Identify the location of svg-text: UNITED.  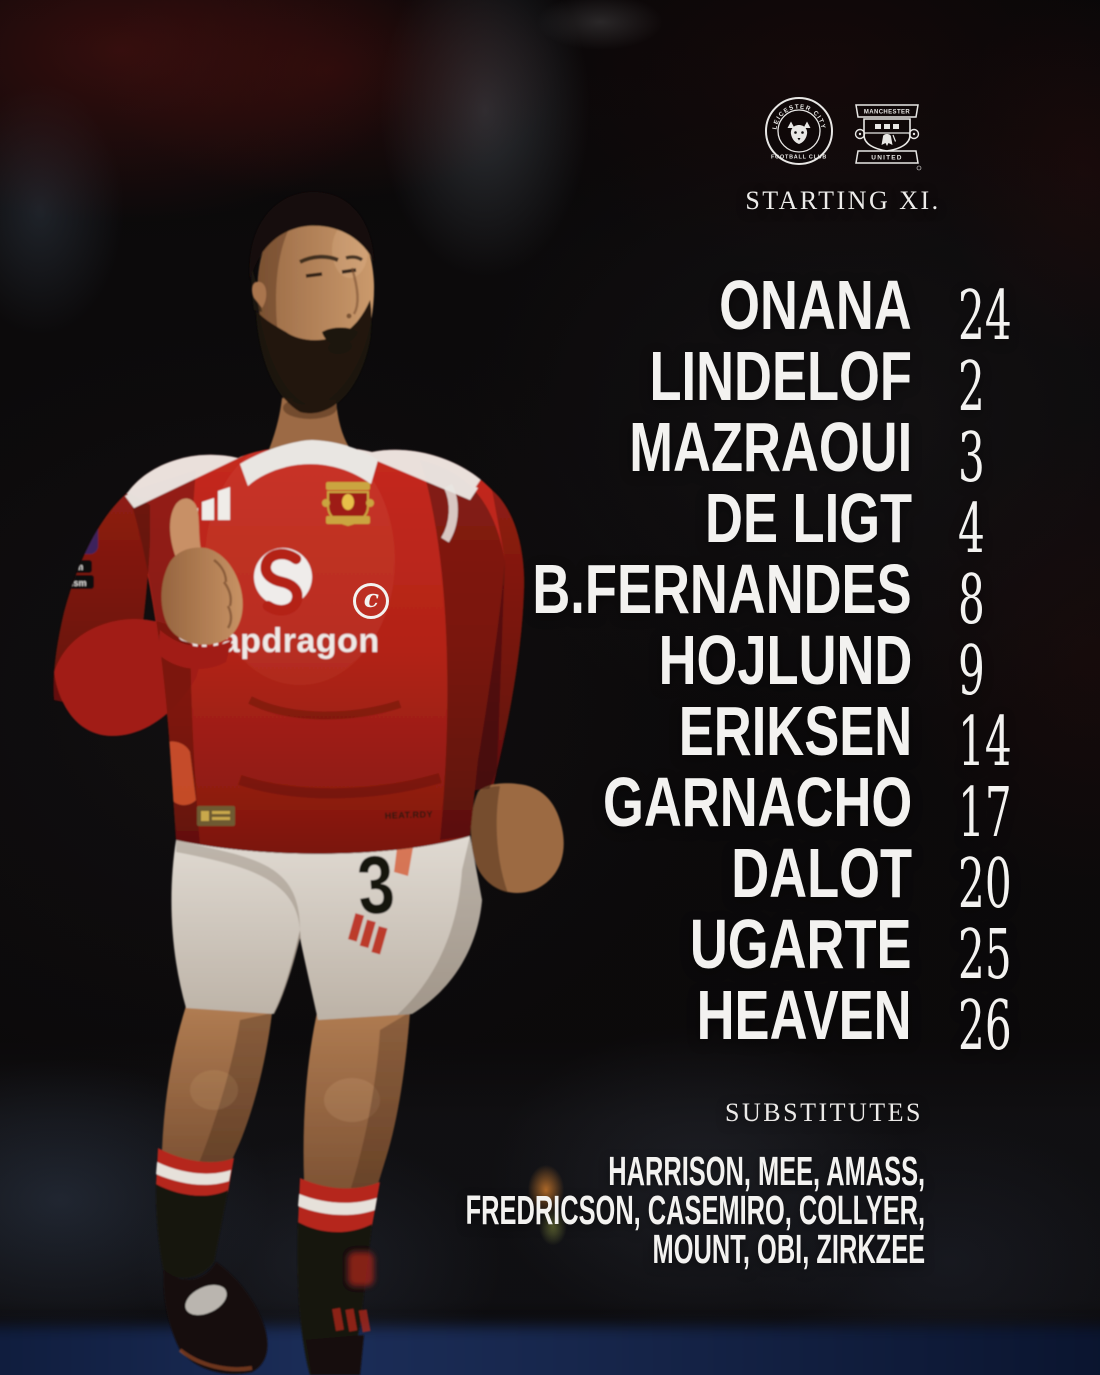
(886, 158).